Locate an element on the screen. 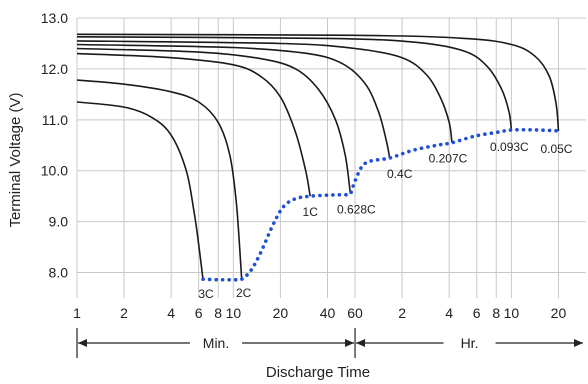 This screenshot has height=384, width=588. time-range-arrows: Min. Hr. is located at coordinates (329, 343).